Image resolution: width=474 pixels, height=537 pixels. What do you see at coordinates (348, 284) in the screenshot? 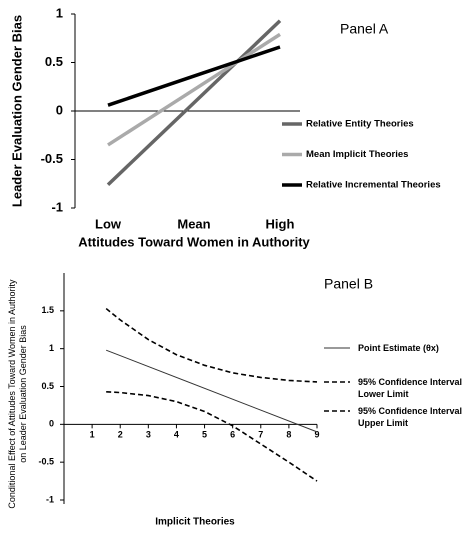
I see `panel-label: Panel B` at bounding box center [348, 284].